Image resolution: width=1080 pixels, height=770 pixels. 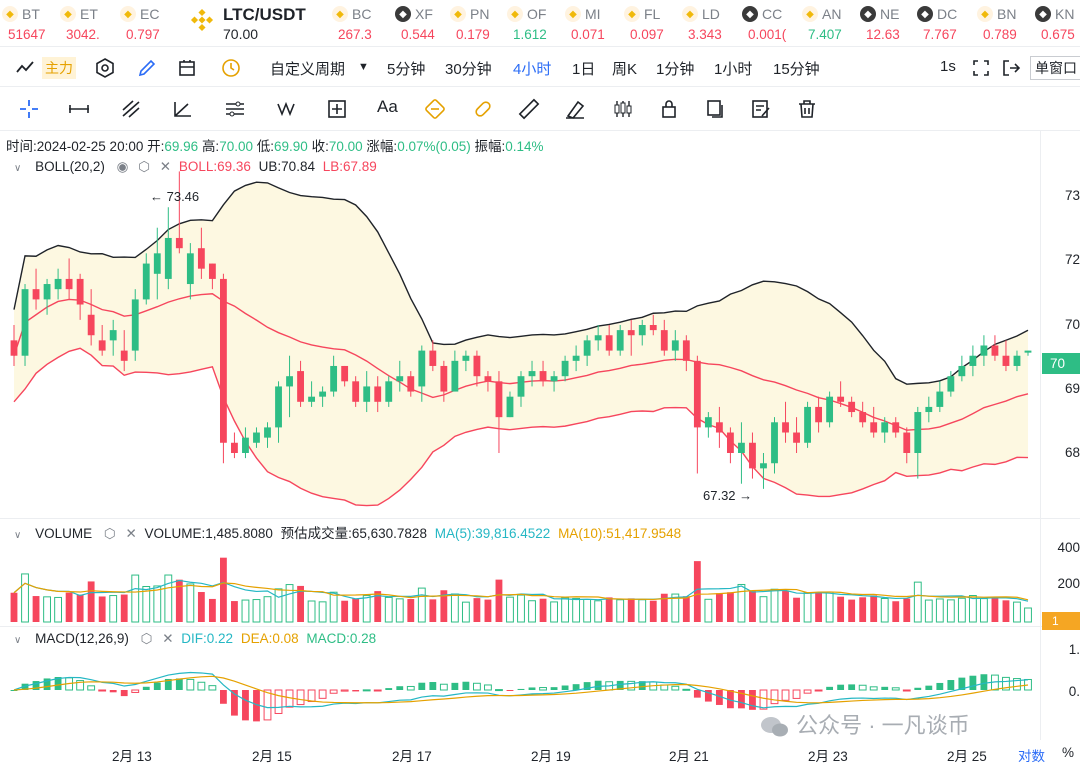 What do you see at coordinates (131, 109) in the screenshot?
I see `trend-line-icon` at bounding box center [131, 109].